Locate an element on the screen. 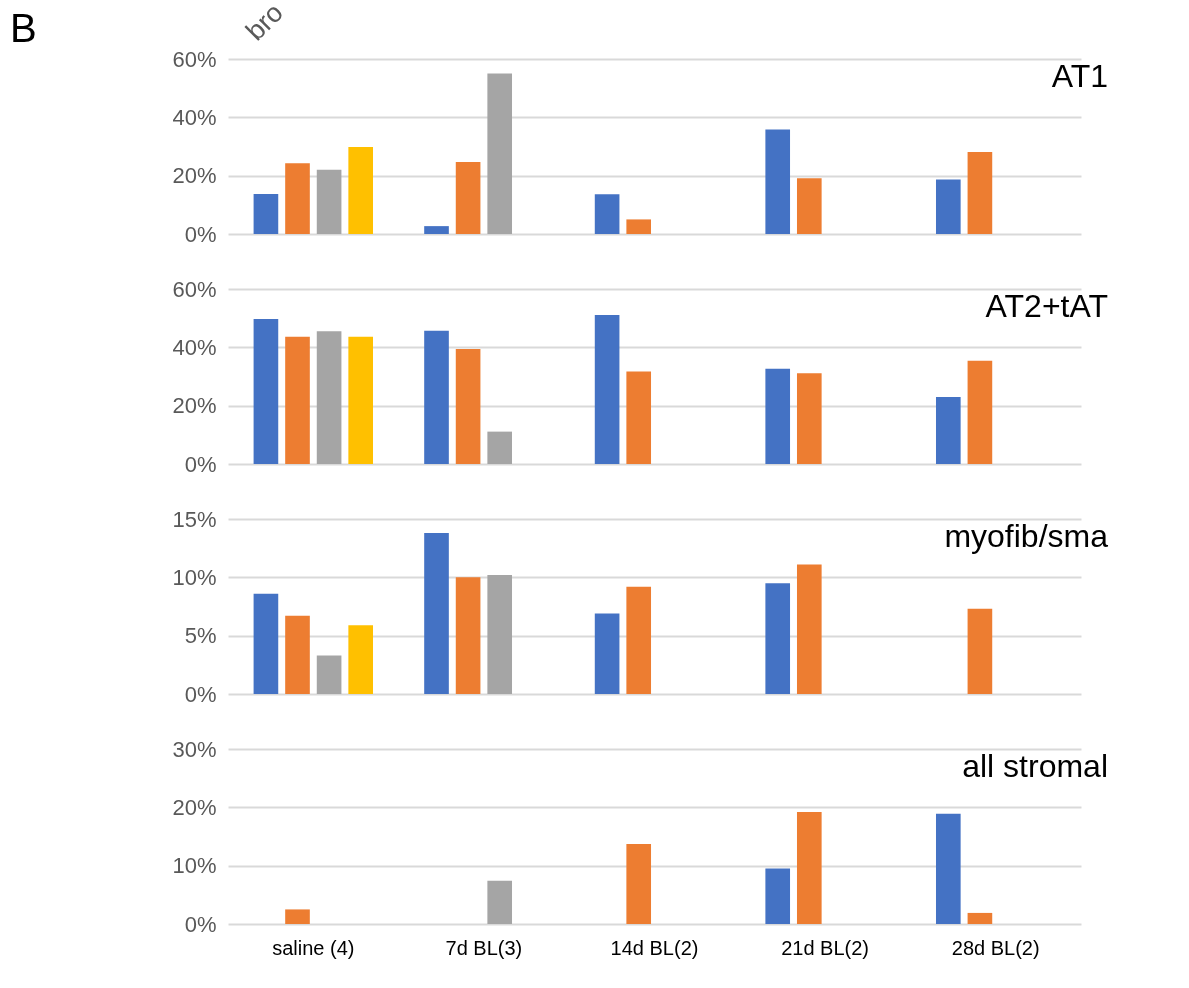 This screenshot has height=988, width=1189. text: bro is located at coordinates (265, 23).